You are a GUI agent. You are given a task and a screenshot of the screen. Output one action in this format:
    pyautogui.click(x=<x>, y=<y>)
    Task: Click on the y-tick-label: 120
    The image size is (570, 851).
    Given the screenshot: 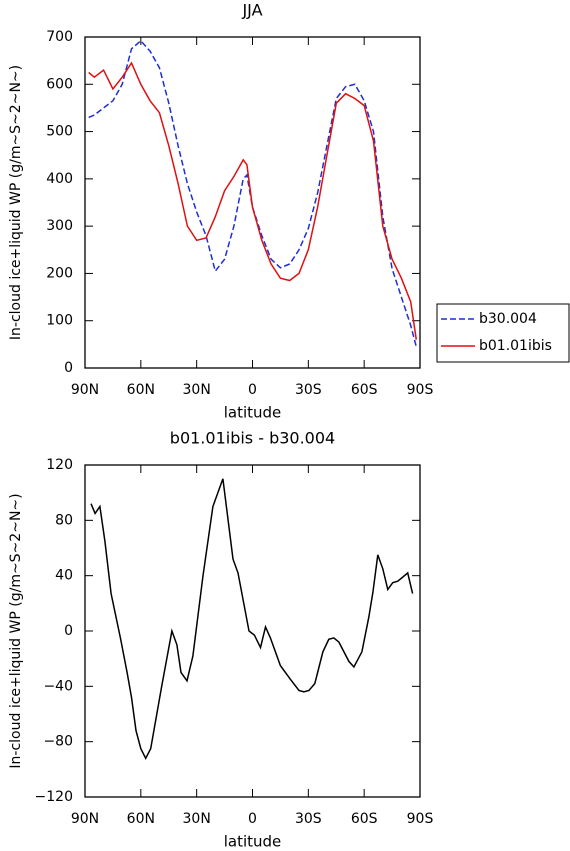 What is the action you would take?
    pyautogui.click(x=59, y=465)
    